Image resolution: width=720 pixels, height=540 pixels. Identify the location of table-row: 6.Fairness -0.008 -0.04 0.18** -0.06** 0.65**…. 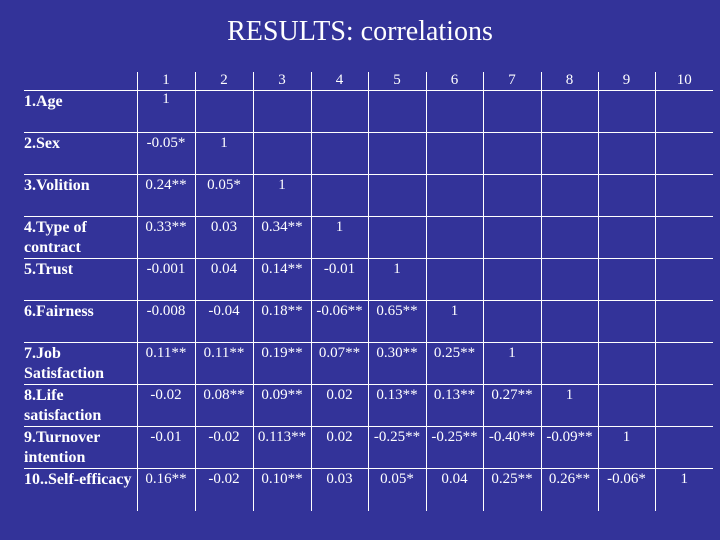
(368, 321).